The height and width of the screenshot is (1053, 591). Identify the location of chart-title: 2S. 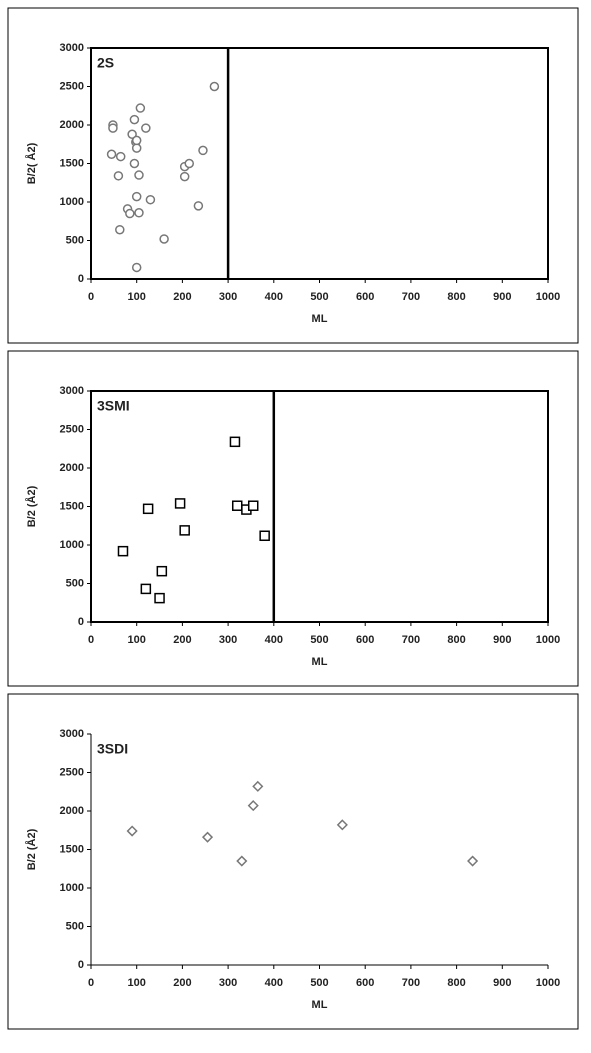
(105, 63).